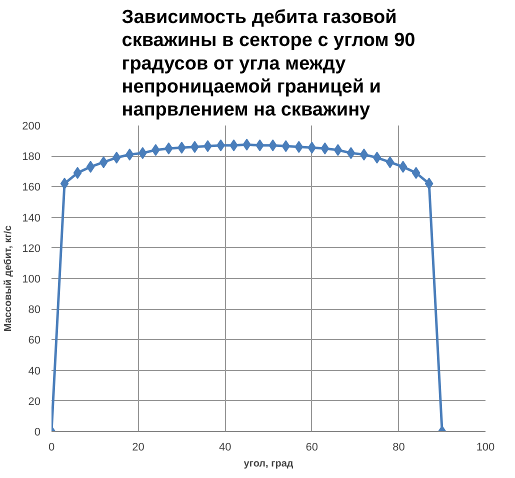  What do you see at coordinates (398, 448) in the screenshot?
I see `x-tick-label: 80` at bounding box center [398, 448].